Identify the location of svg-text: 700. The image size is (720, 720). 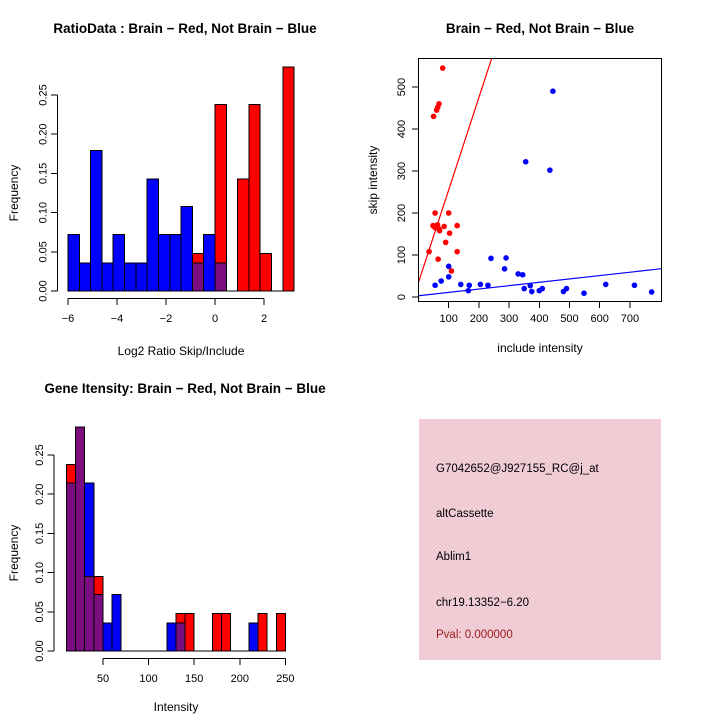
(630, 319).